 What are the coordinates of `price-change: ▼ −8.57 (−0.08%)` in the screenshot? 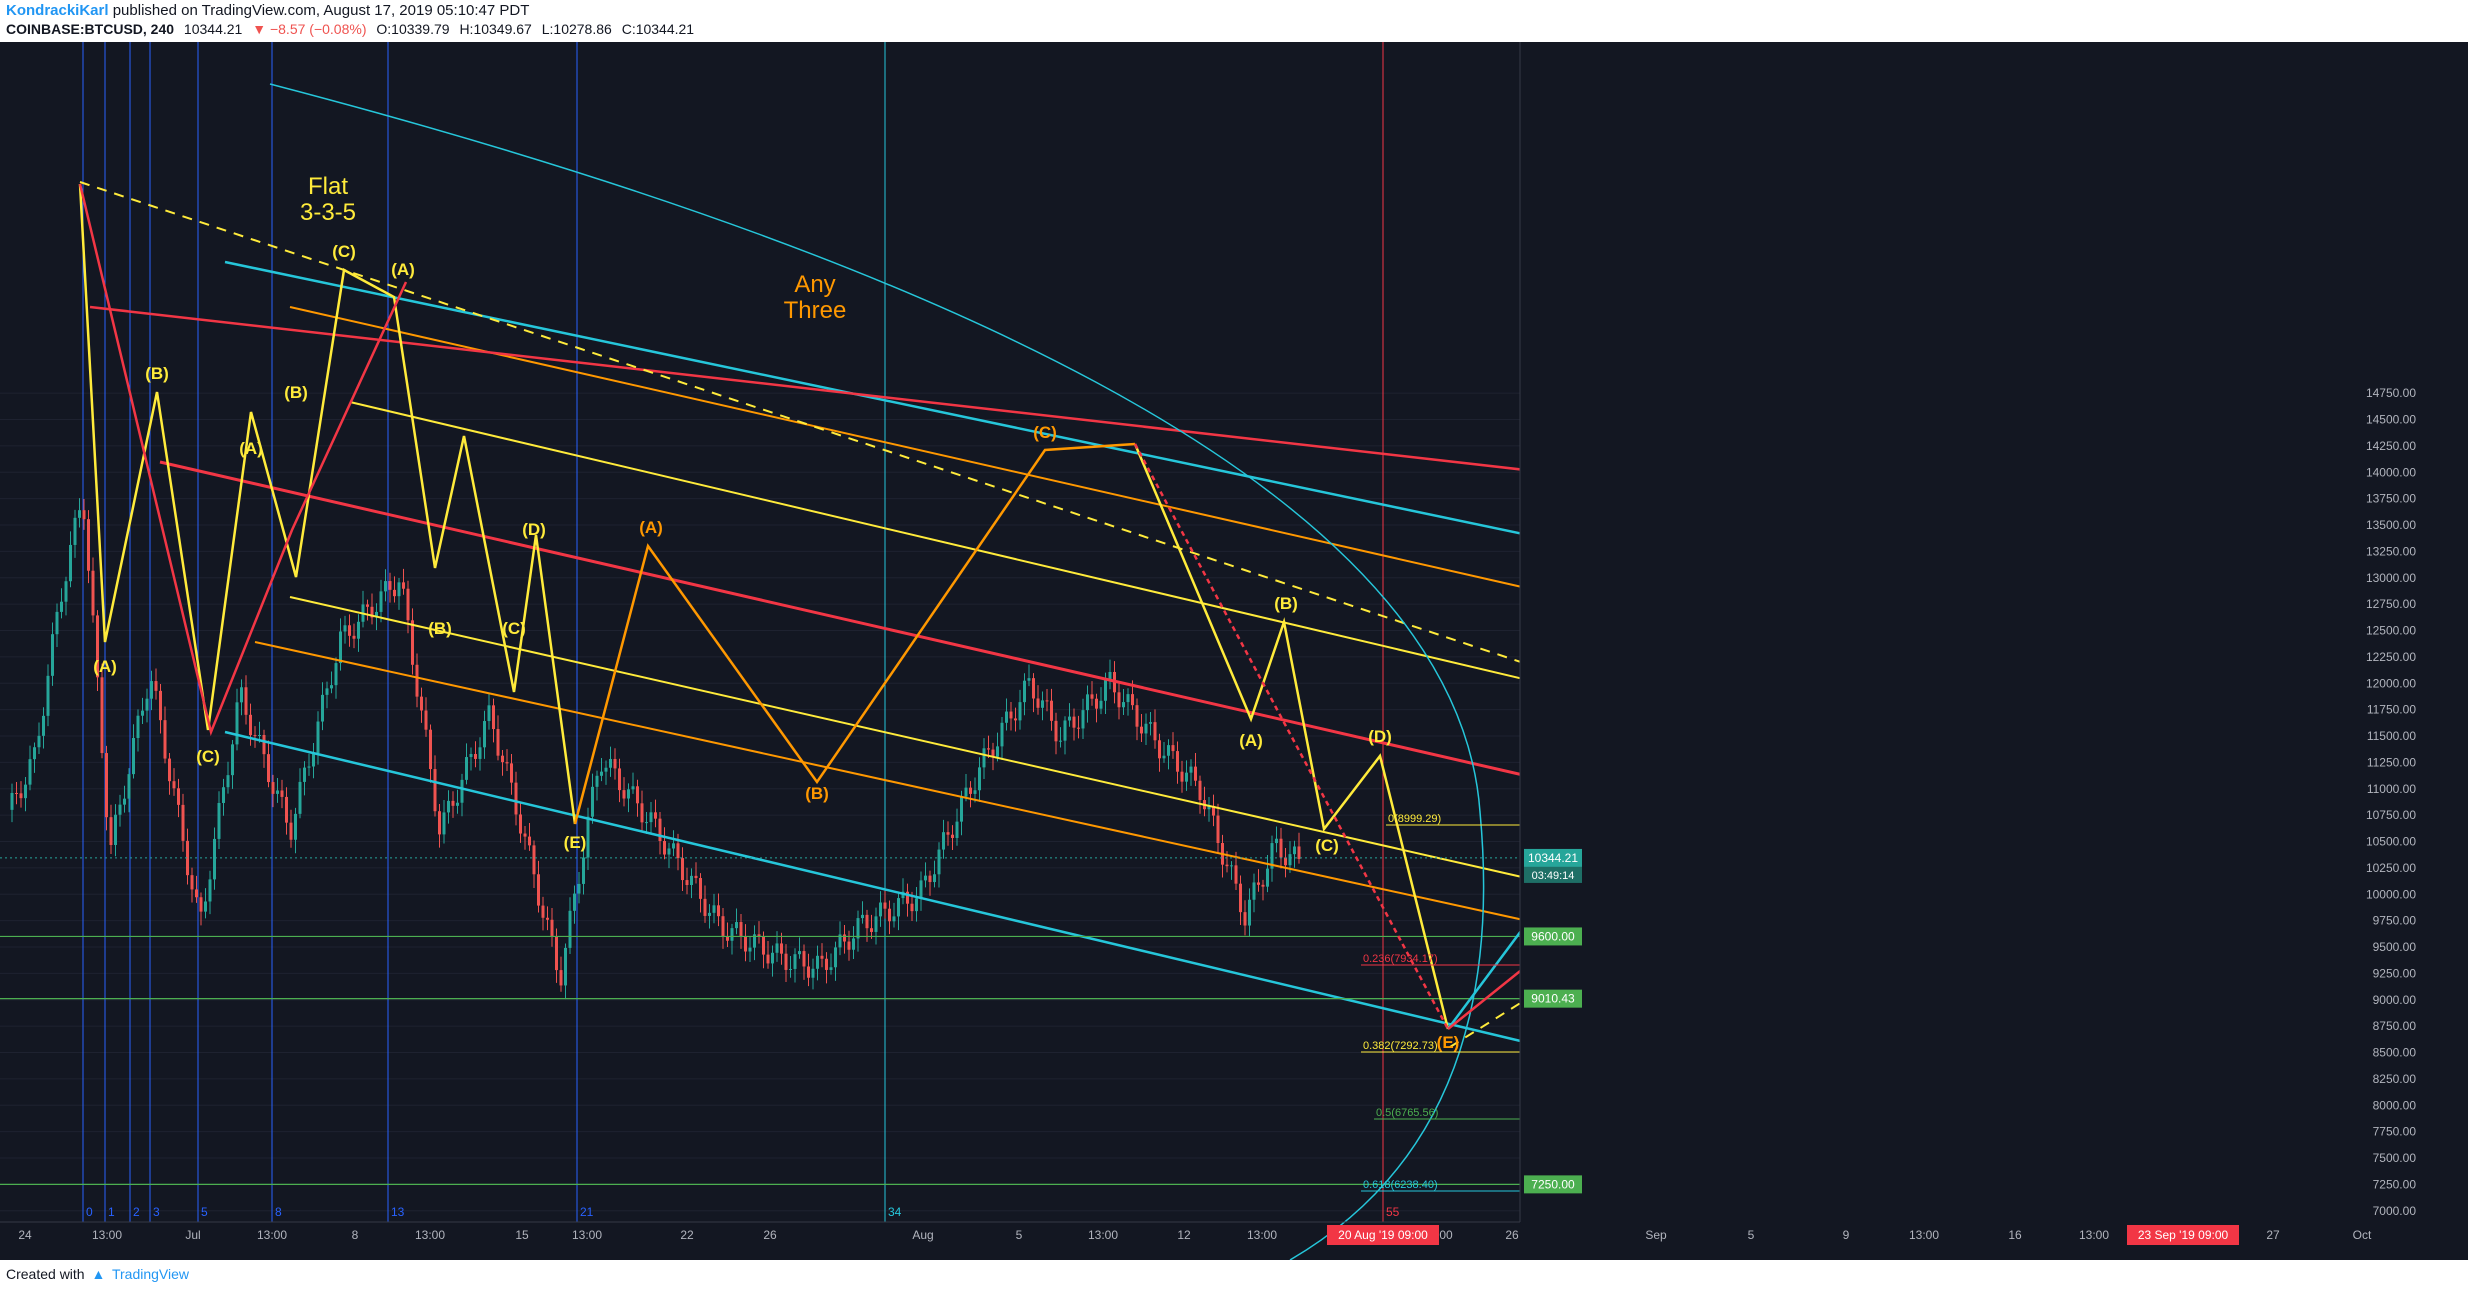 It's located at (309, 29).